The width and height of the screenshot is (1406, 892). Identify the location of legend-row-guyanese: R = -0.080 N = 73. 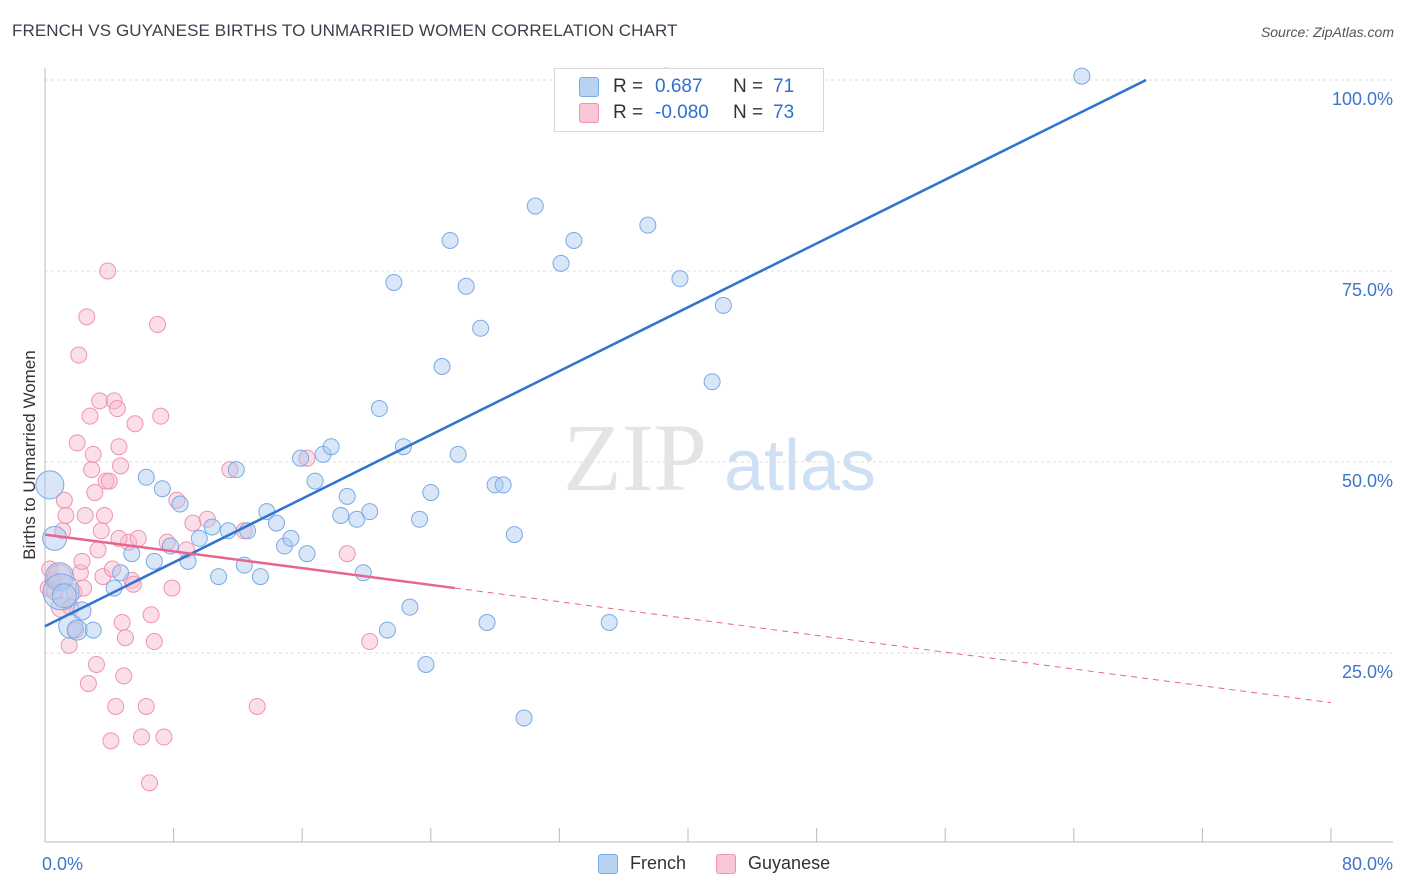
(686, 113).